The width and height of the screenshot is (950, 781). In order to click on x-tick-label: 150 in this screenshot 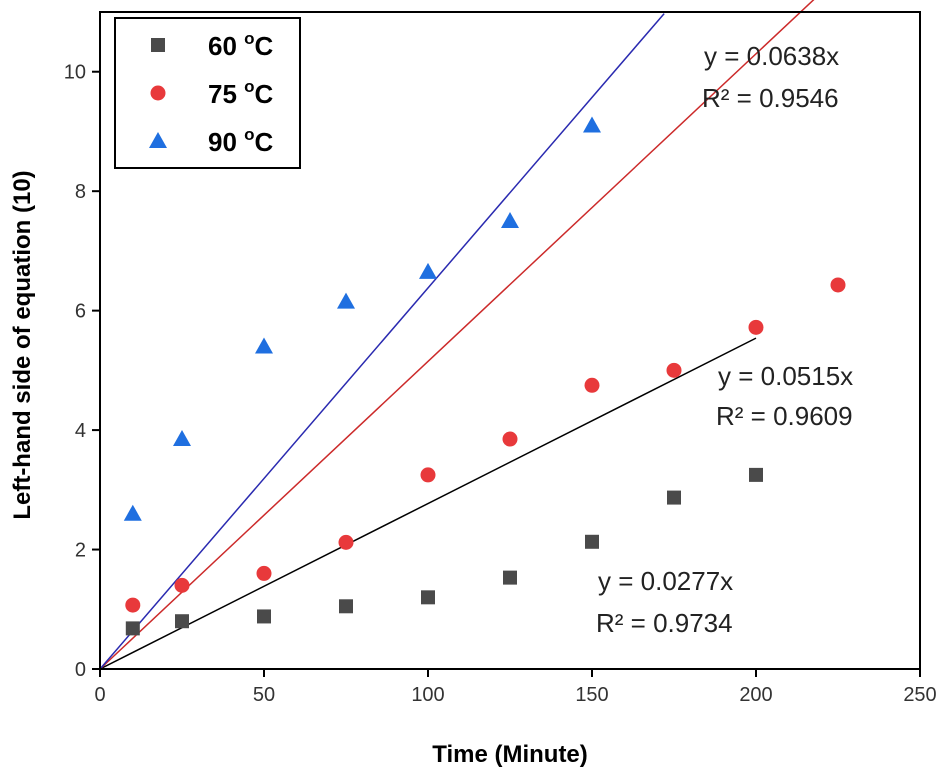, I will do `click(591, 695)`.